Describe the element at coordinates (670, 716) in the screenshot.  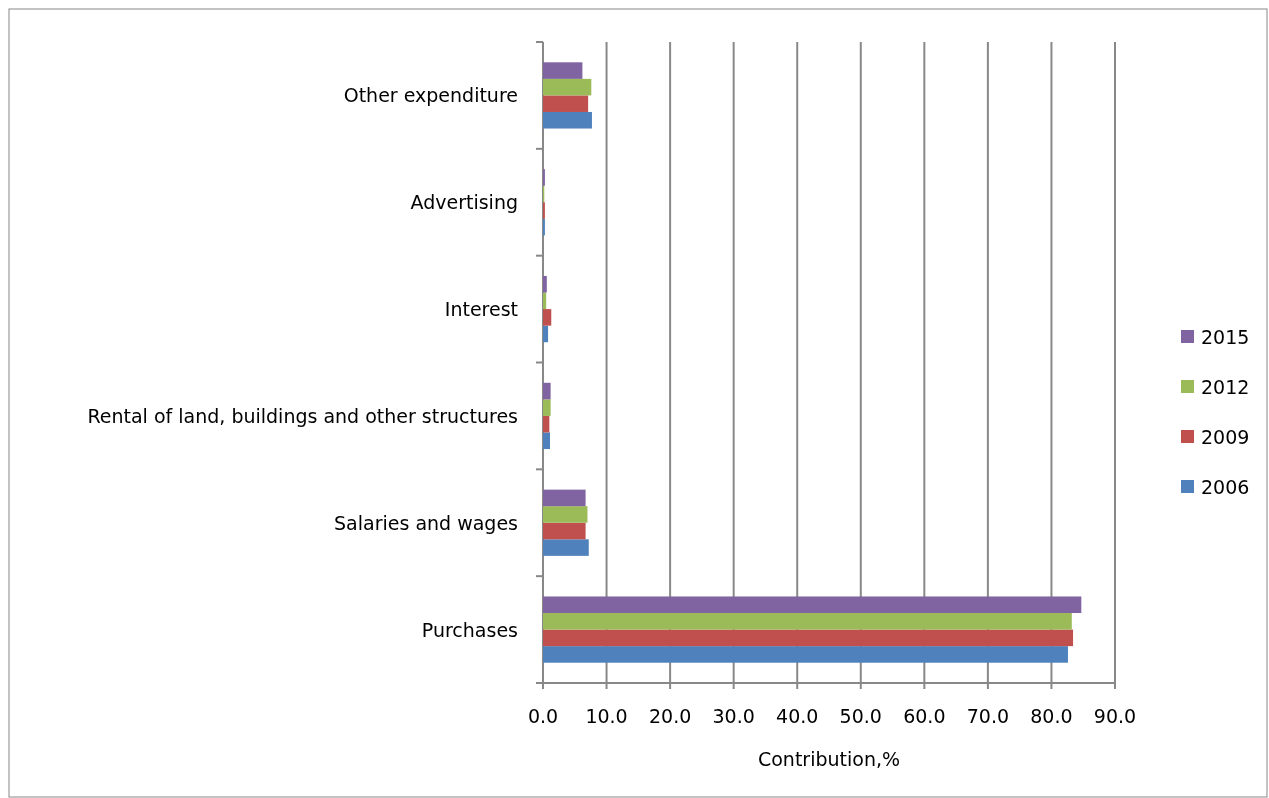
I see `x-tick-label: 20.0` at that location.